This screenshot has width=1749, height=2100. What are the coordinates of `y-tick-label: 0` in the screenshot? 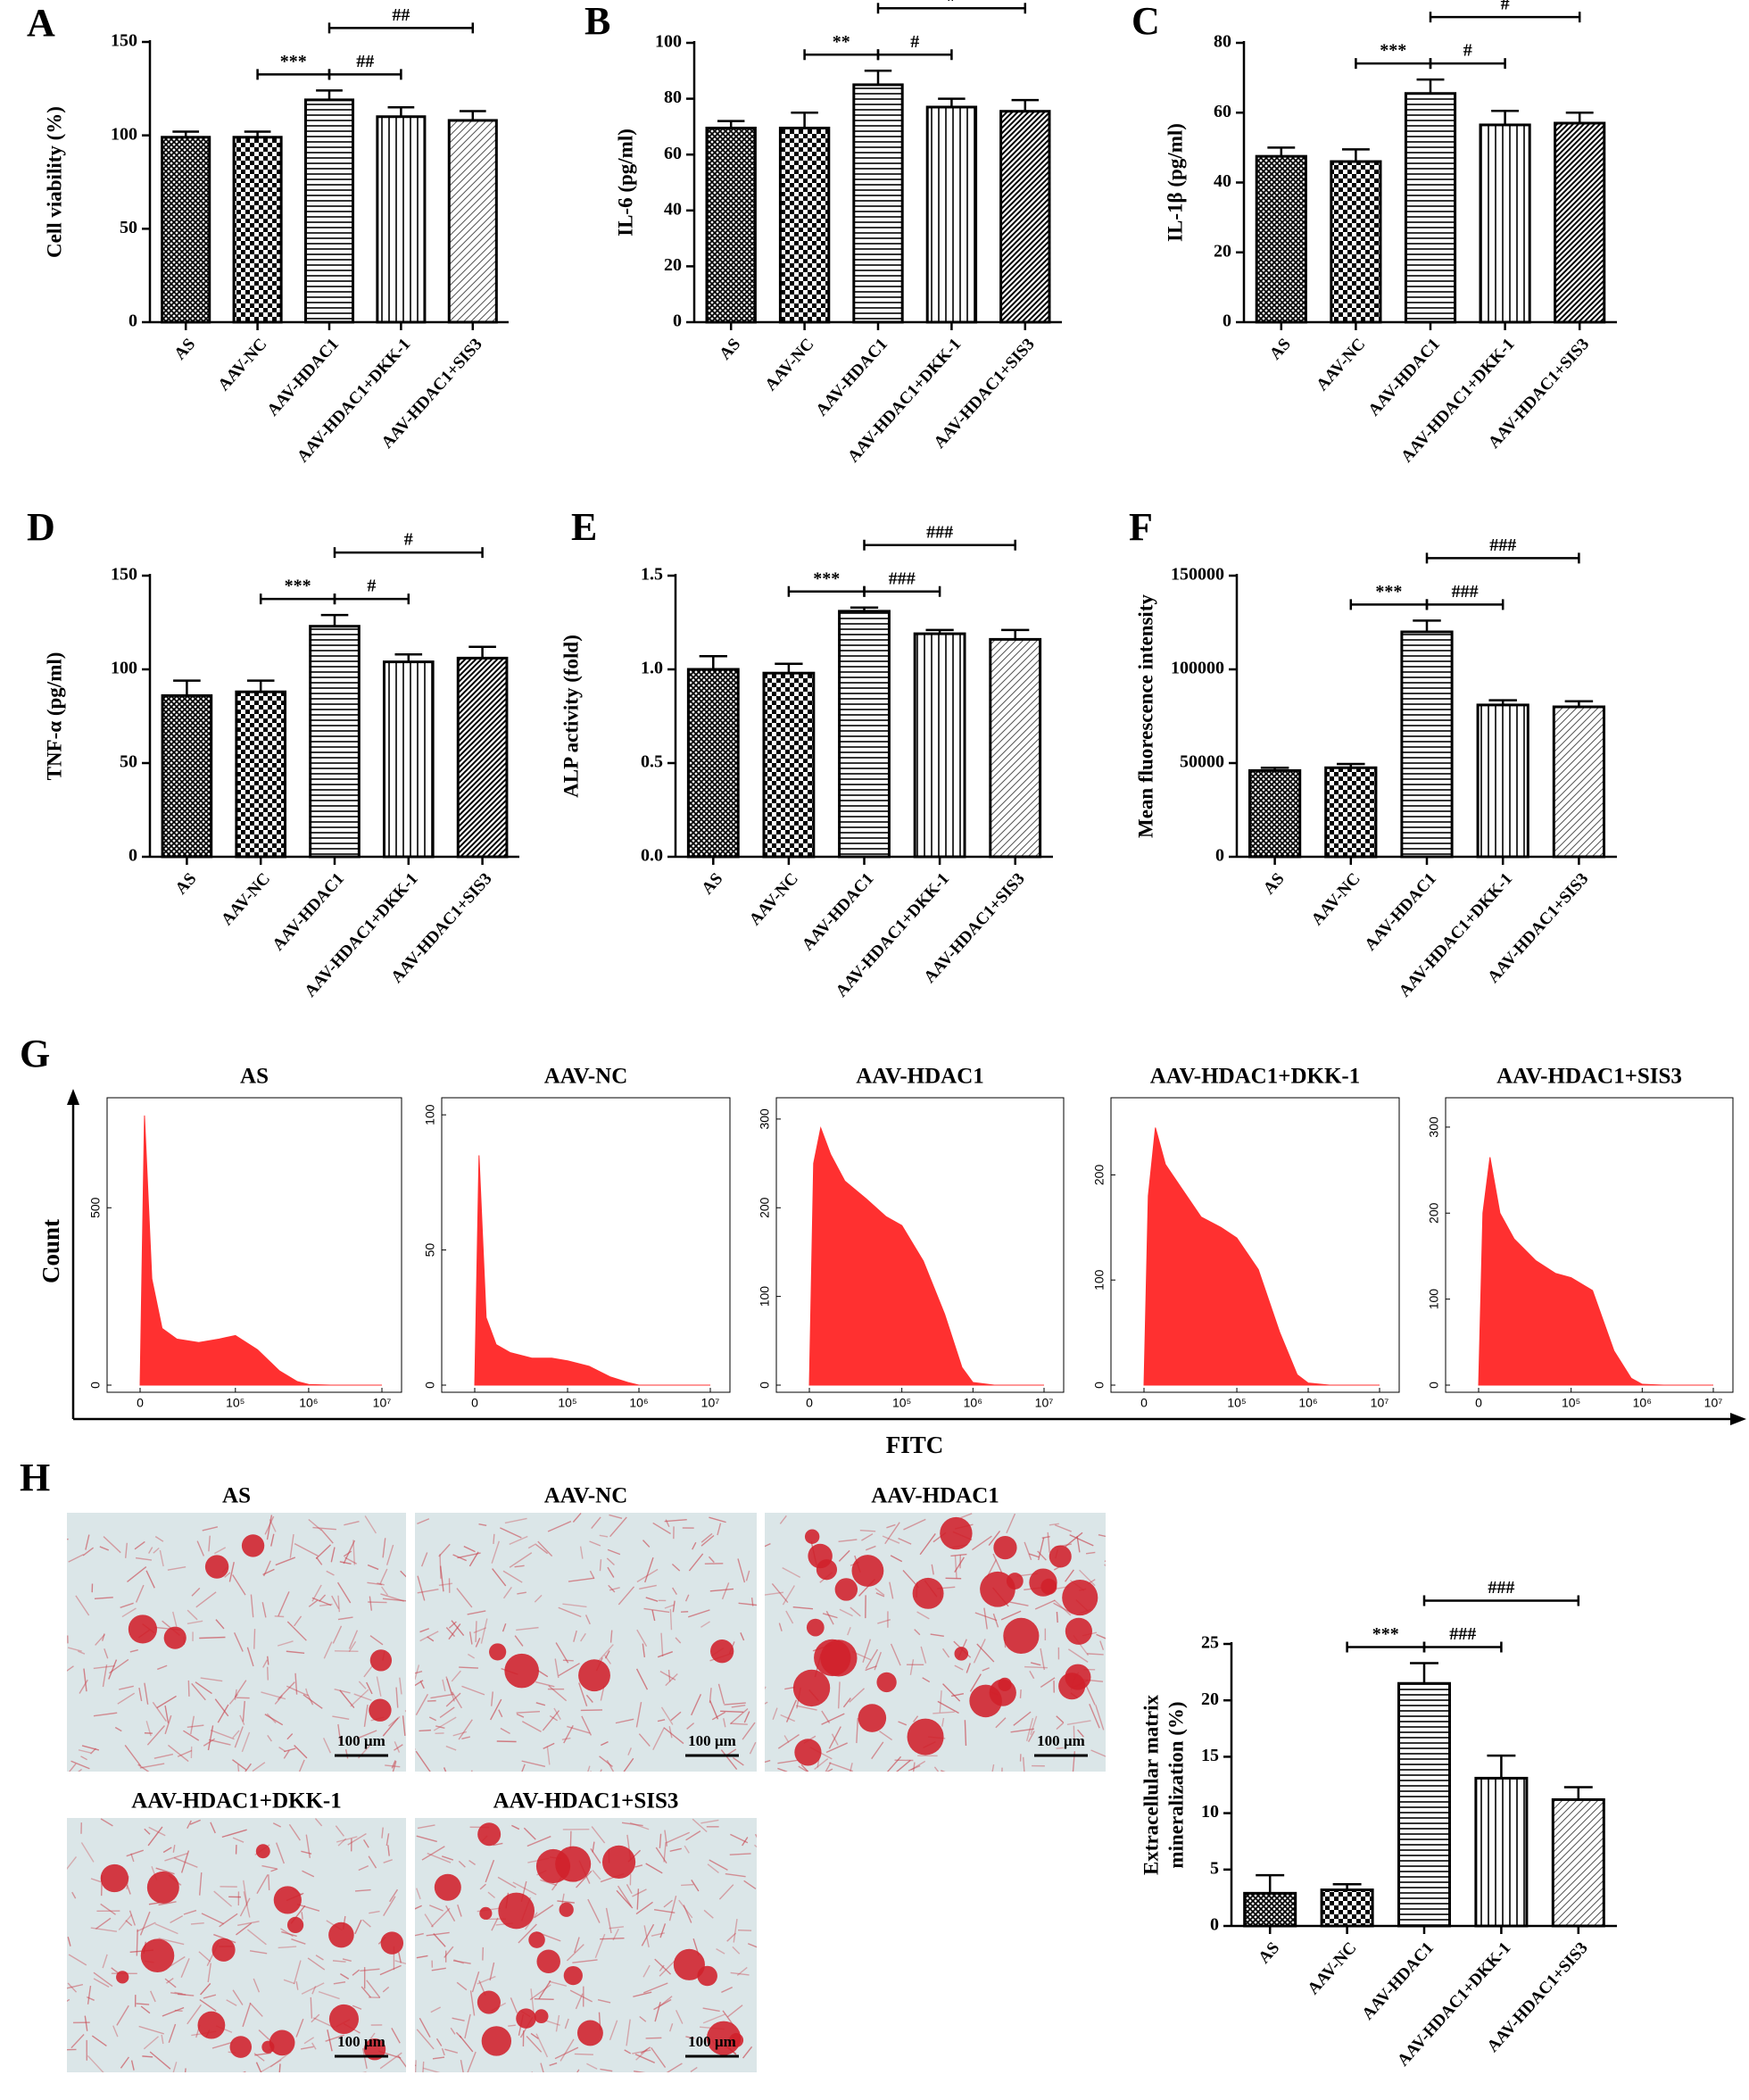 It's located at (132, 321).